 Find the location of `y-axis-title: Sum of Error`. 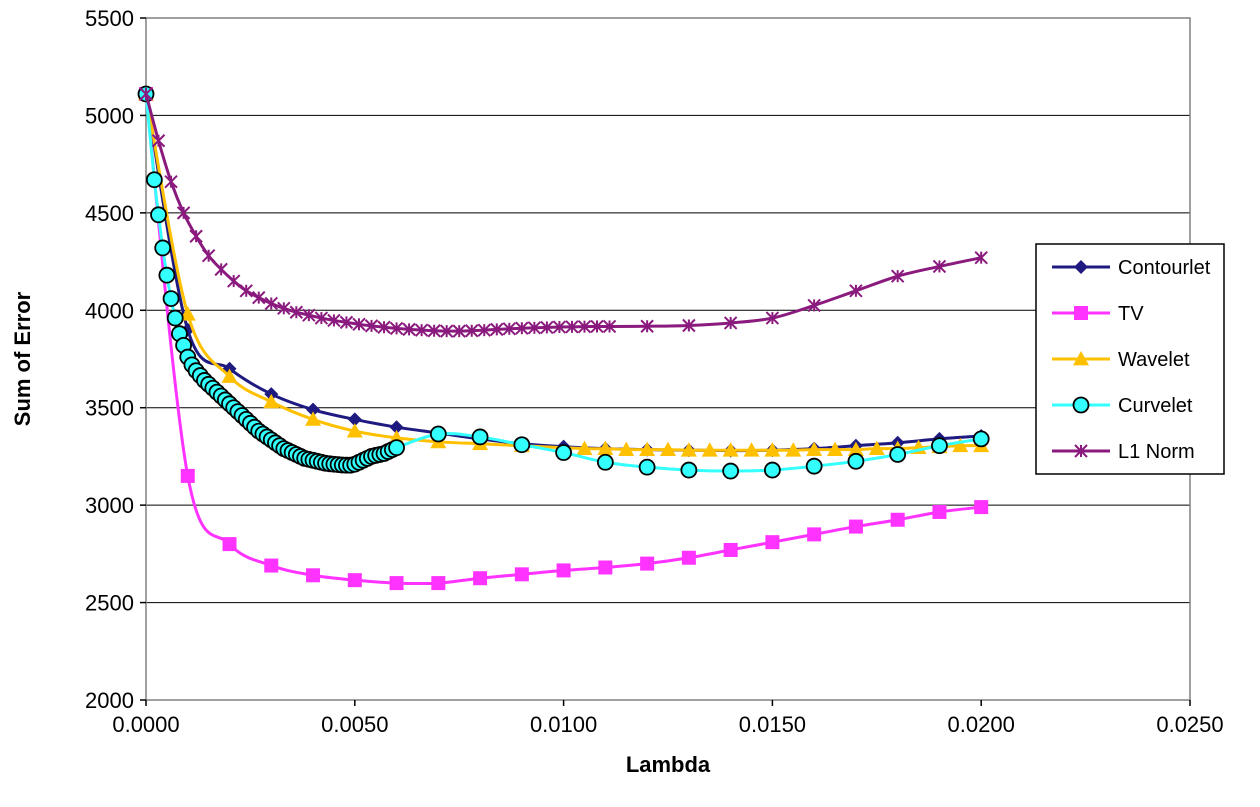

y-axis-title: Sum of Error is located at coordinates (22, 358).